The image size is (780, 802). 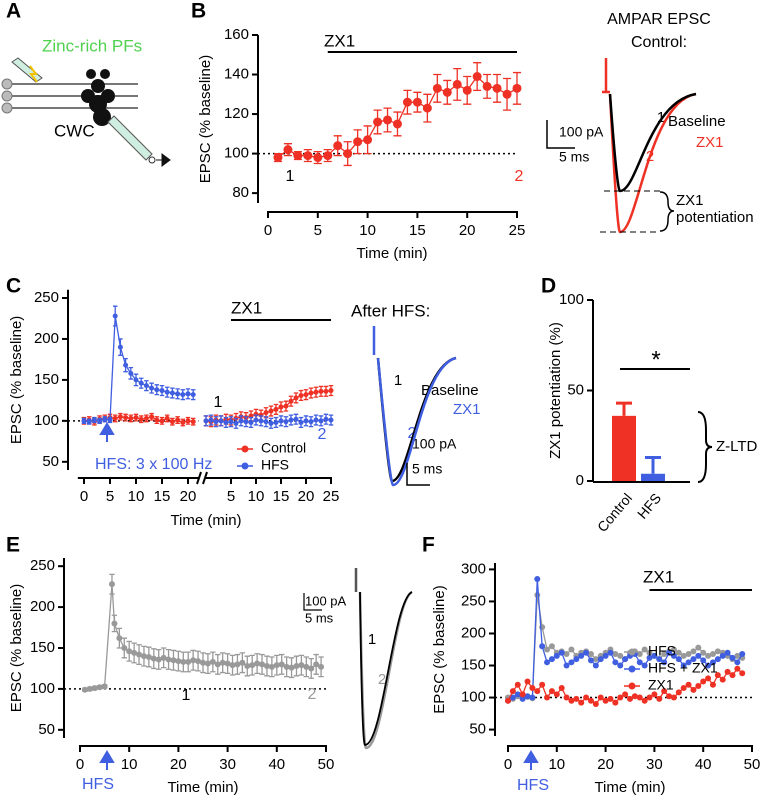 I want to click on y-tick-label: 150, so click(x=473, y=664).